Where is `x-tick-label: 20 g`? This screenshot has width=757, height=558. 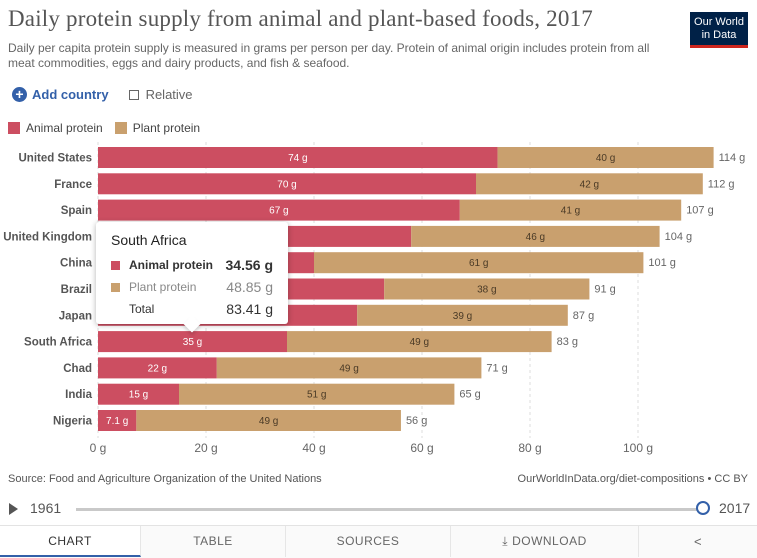
x-tick-label: 20 g is located at coordinates (205, 448).